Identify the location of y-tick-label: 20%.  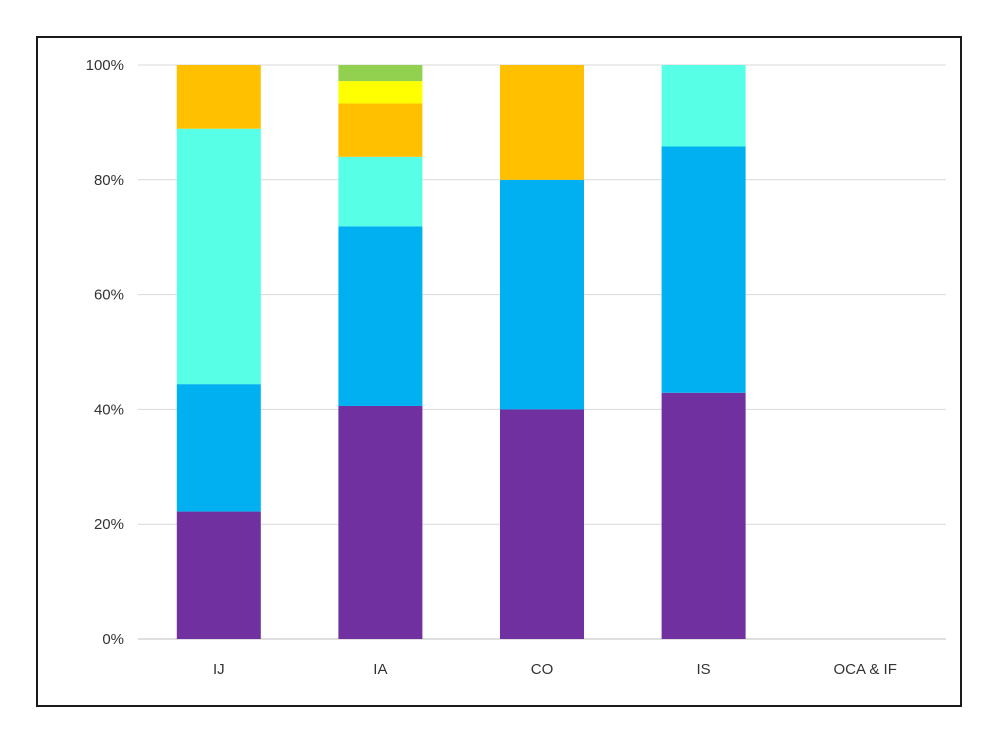
(109, 524).